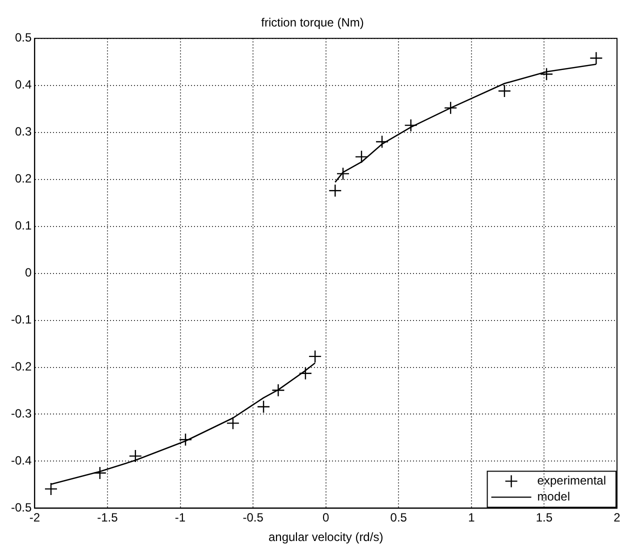  Describe the element at coordinates (472, 517) in the screenshot. I see `x-tick-label: 1` at that location.